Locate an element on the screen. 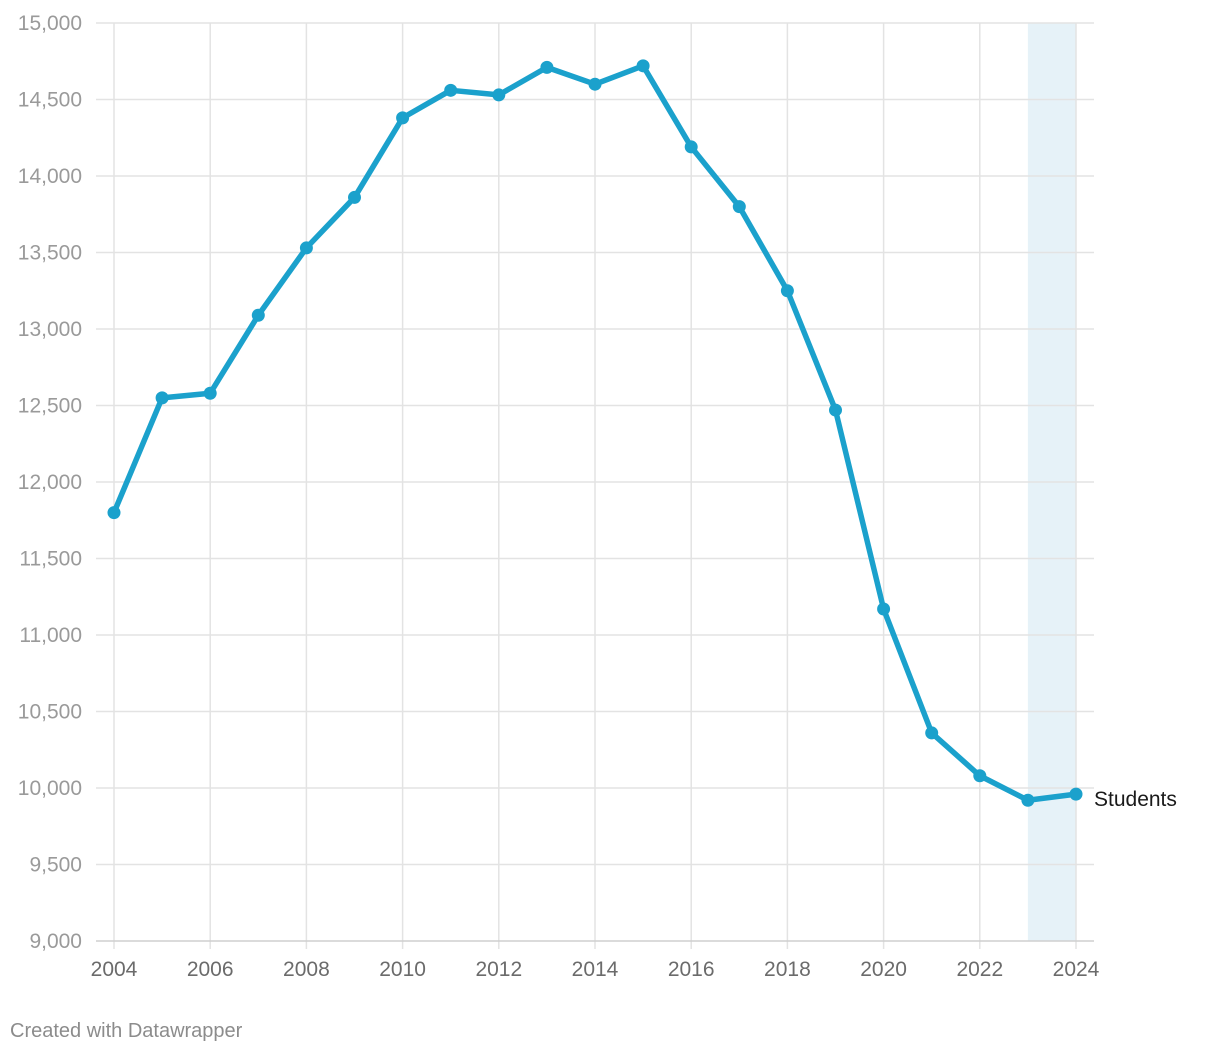 Image resolution: width=1220 pixels, height=1058 pixels. x-tick-label: 2016 is located at coordinates (691, 969).